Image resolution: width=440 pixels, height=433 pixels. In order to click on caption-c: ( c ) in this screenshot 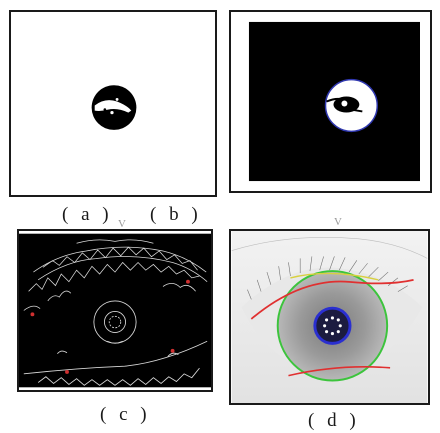, I will do `click(125, 414)`.